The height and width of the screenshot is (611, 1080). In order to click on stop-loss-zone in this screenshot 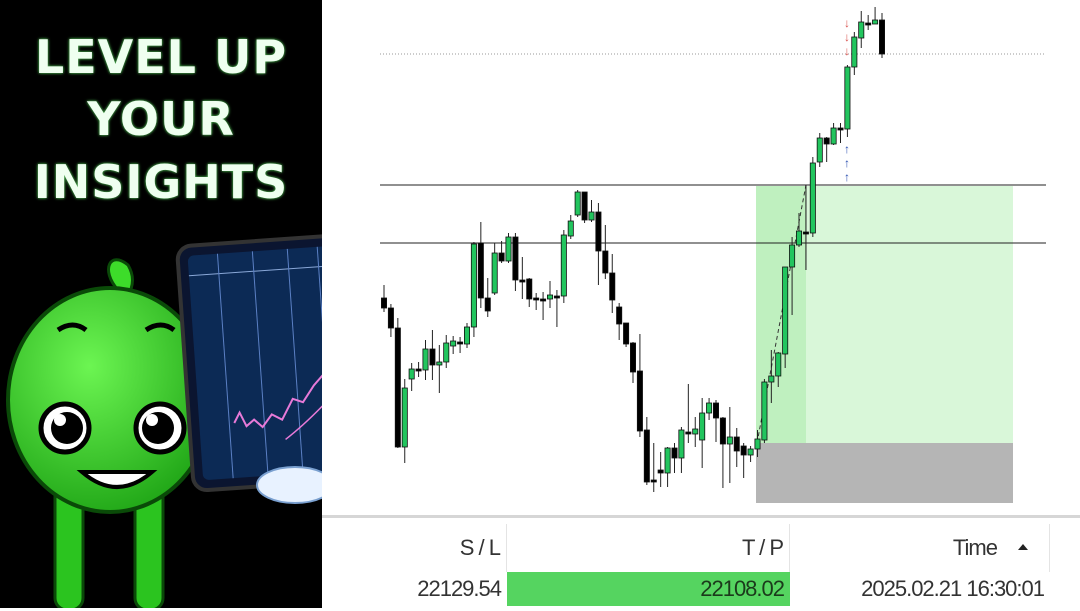, I will do `click(884, 473)`.